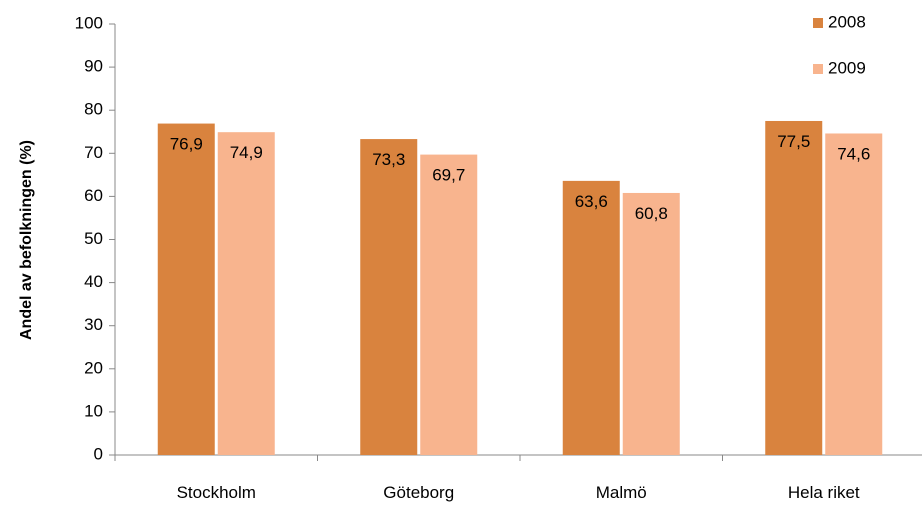 The width and height of the screenshot is (922, 507). Describe the element at coordinates (853, 153) in the screenshot. I see `data-label: 74,6` at that location.